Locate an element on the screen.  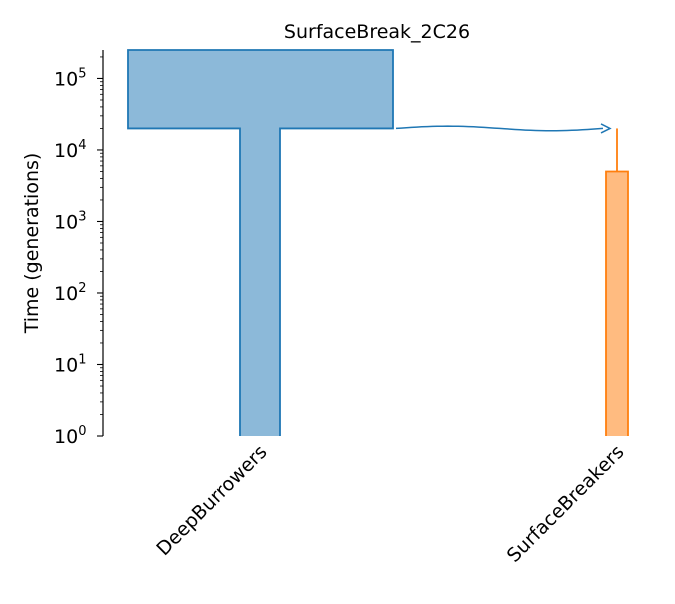
y-axis: 100 101 102 103 104 105 is located at coordinates (78, 249).